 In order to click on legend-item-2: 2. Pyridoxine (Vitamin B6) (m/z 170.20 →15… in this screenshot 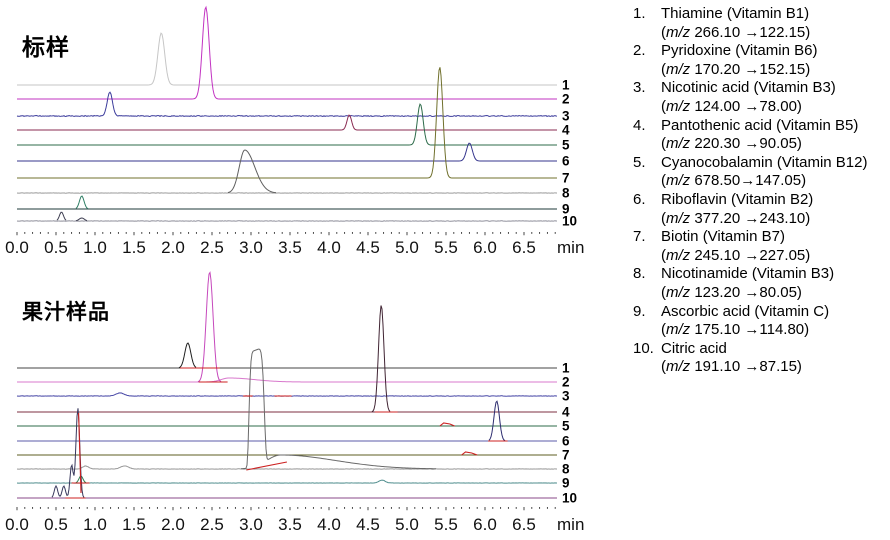, I will do `click(761, 60)`.